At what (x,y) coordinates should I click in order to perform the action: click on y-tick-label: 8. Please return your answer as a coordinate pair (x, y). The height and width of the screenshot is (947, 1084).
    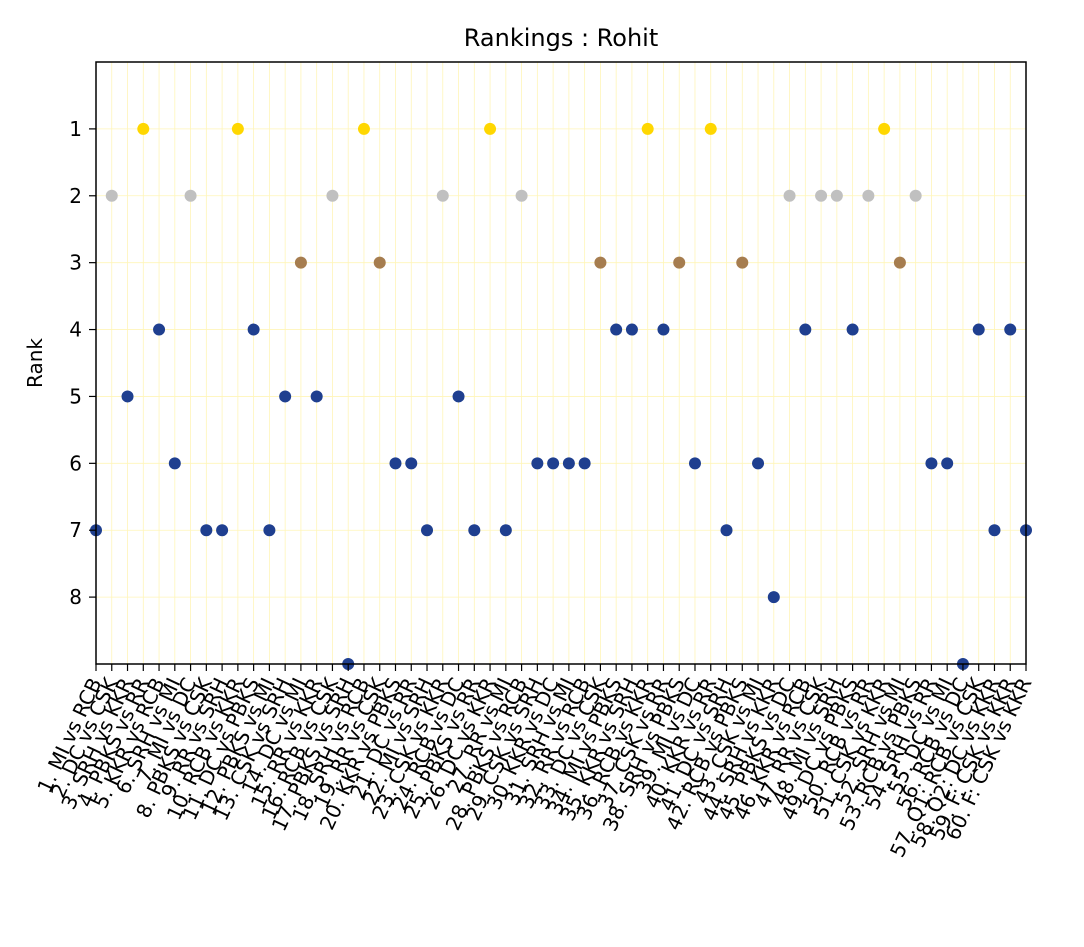
    Looking at the image, I should click on (75, 597).